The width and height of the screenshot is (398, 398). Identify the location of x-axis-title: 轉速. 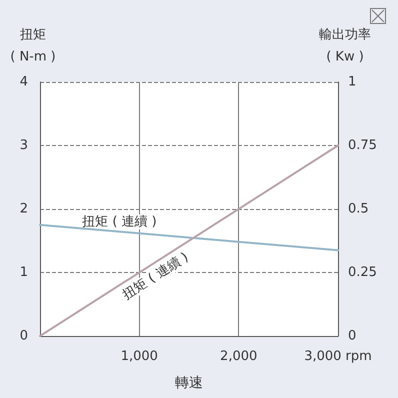
(189, 383).